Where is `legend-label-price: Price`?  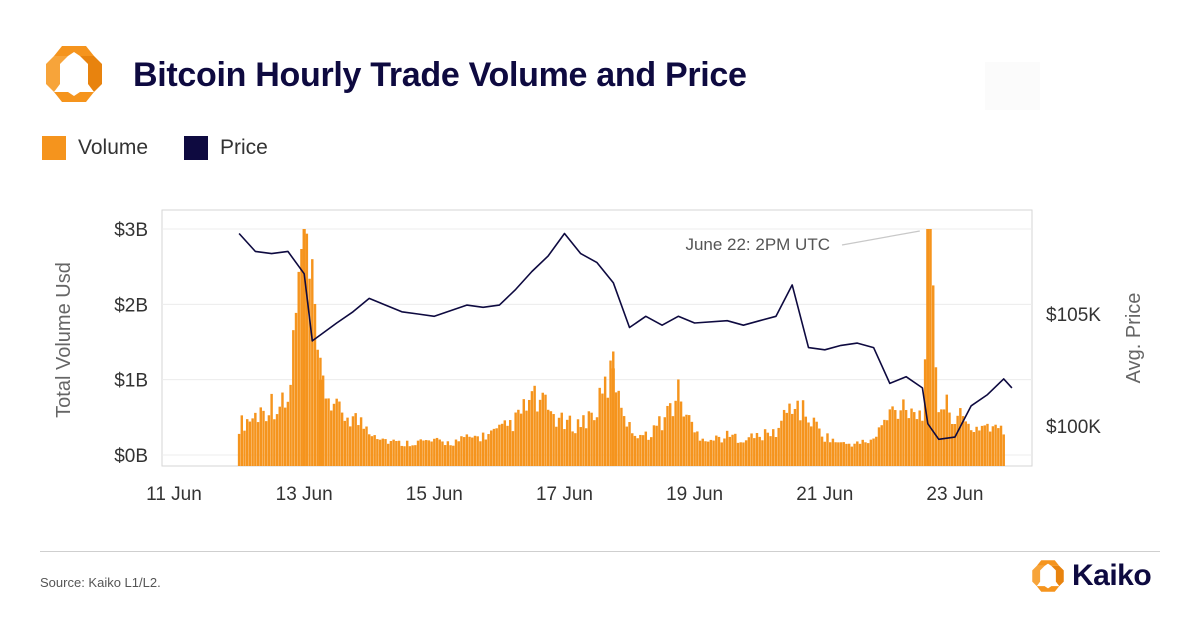 legend-label-price: Price is located at coordinates (244, 147).